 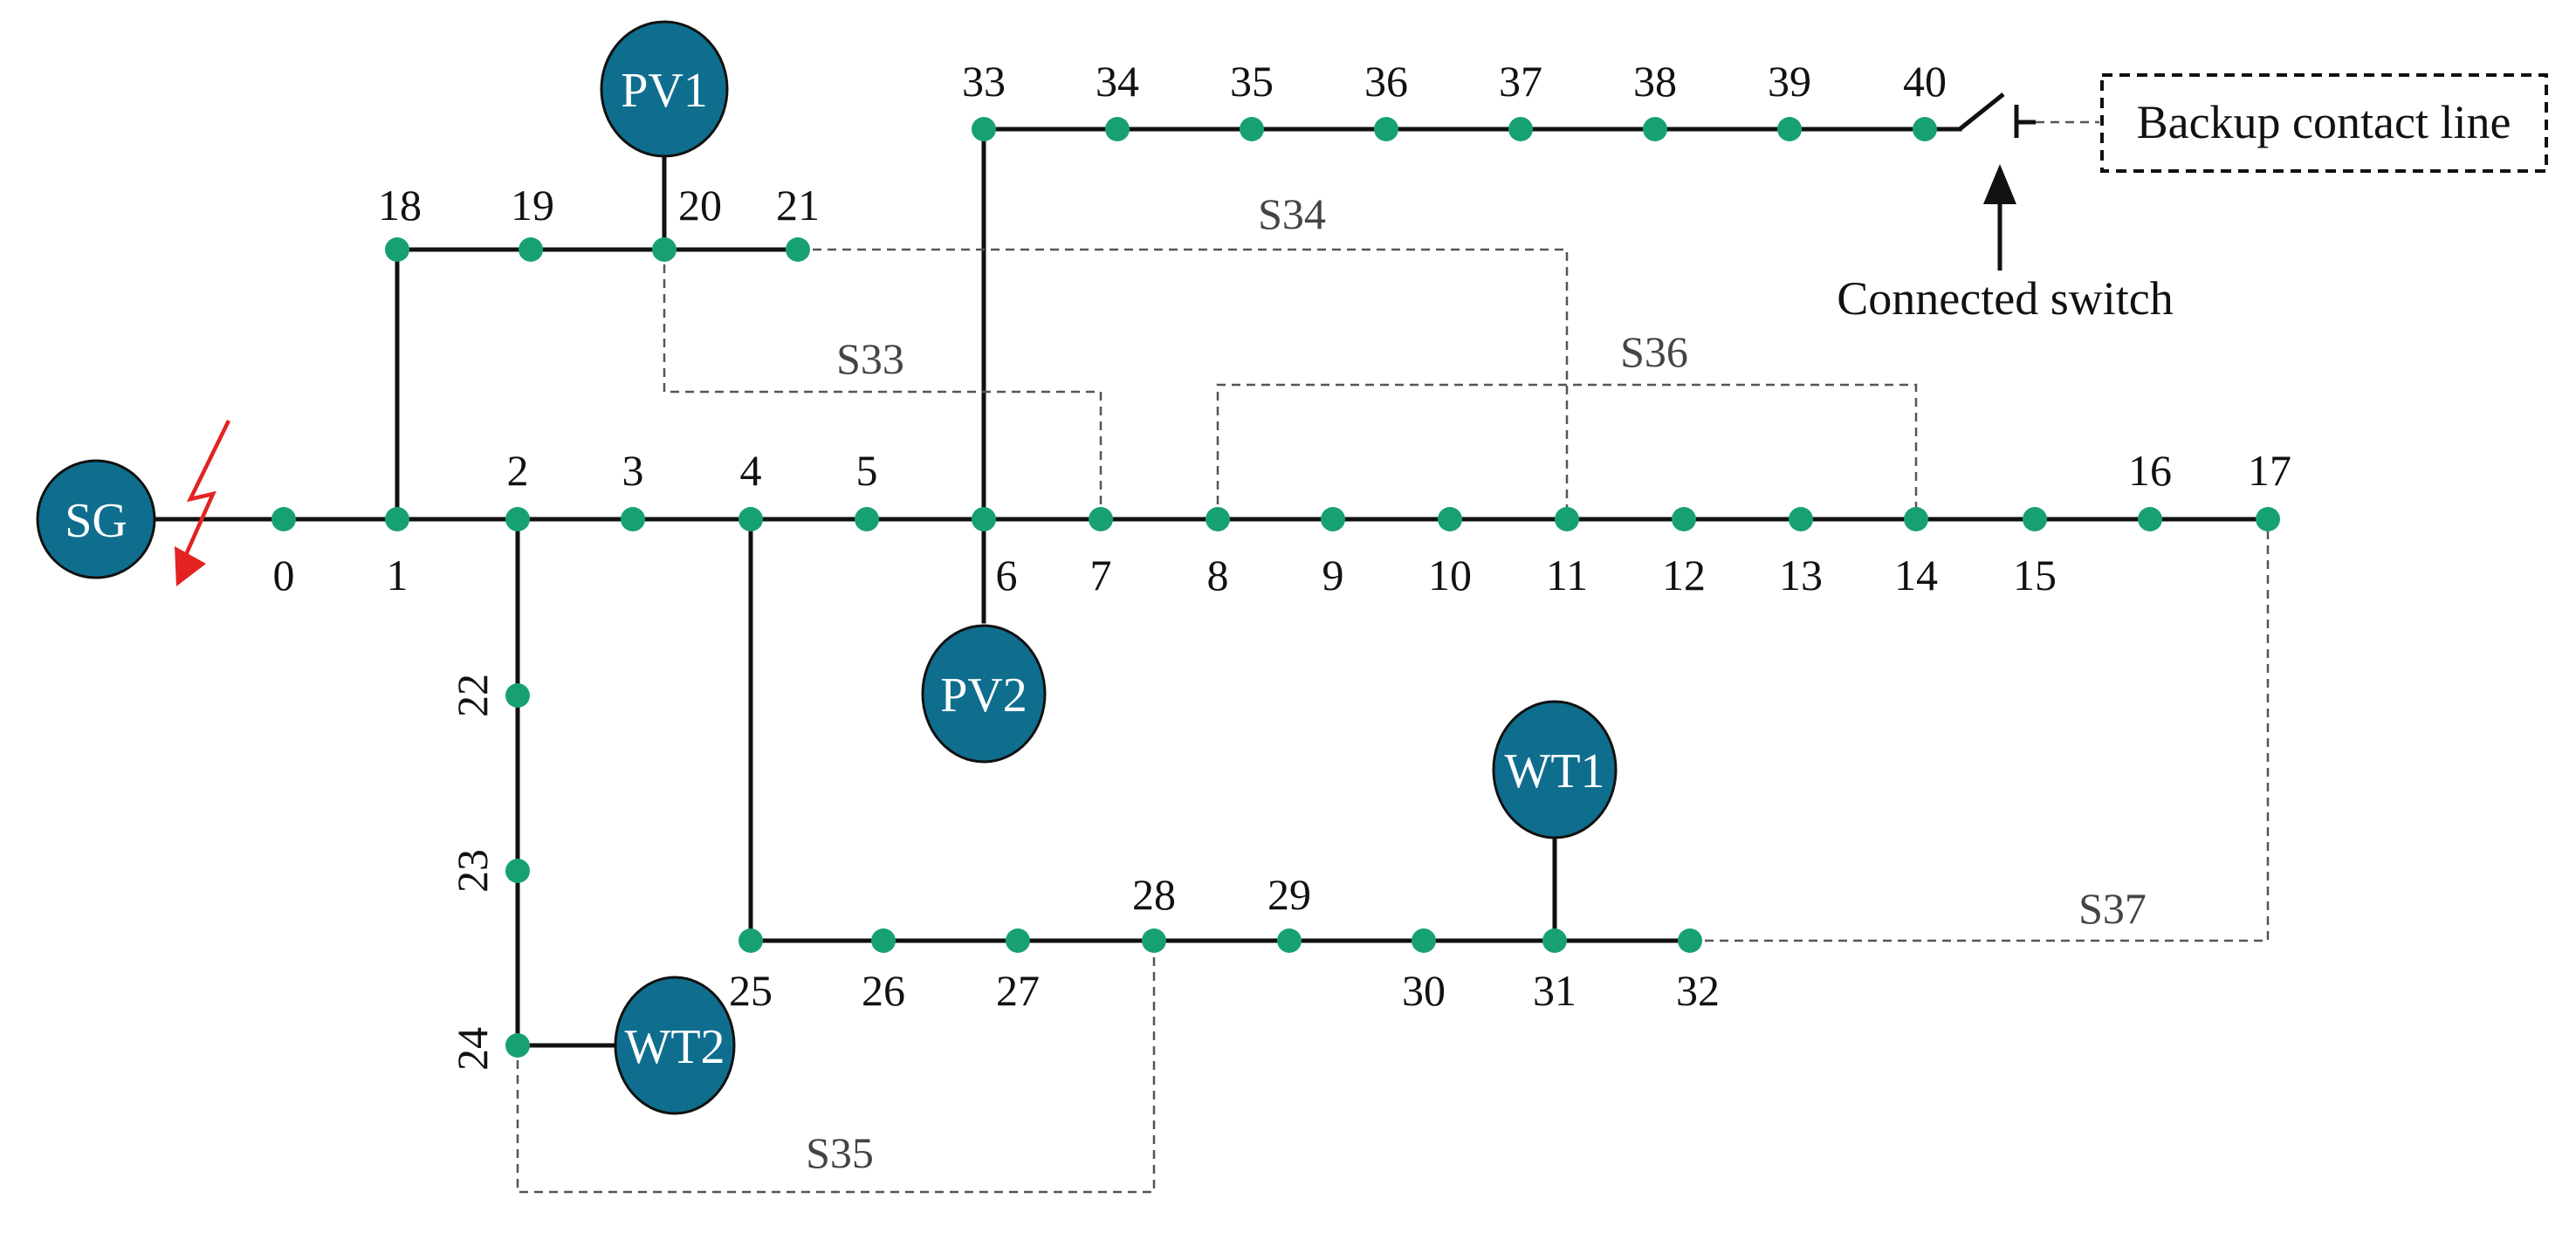 I want to click on node-label-17: 17, so click(x=2270, y=471).